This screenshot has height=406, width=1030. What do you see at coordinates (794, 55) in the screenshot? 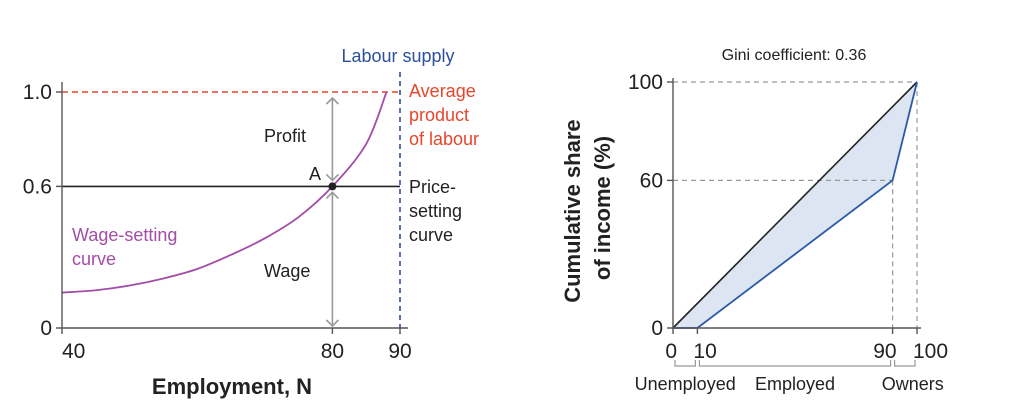
I see `gini-title: Gini coefficient: 0.36` at bounding box center [794, 55].